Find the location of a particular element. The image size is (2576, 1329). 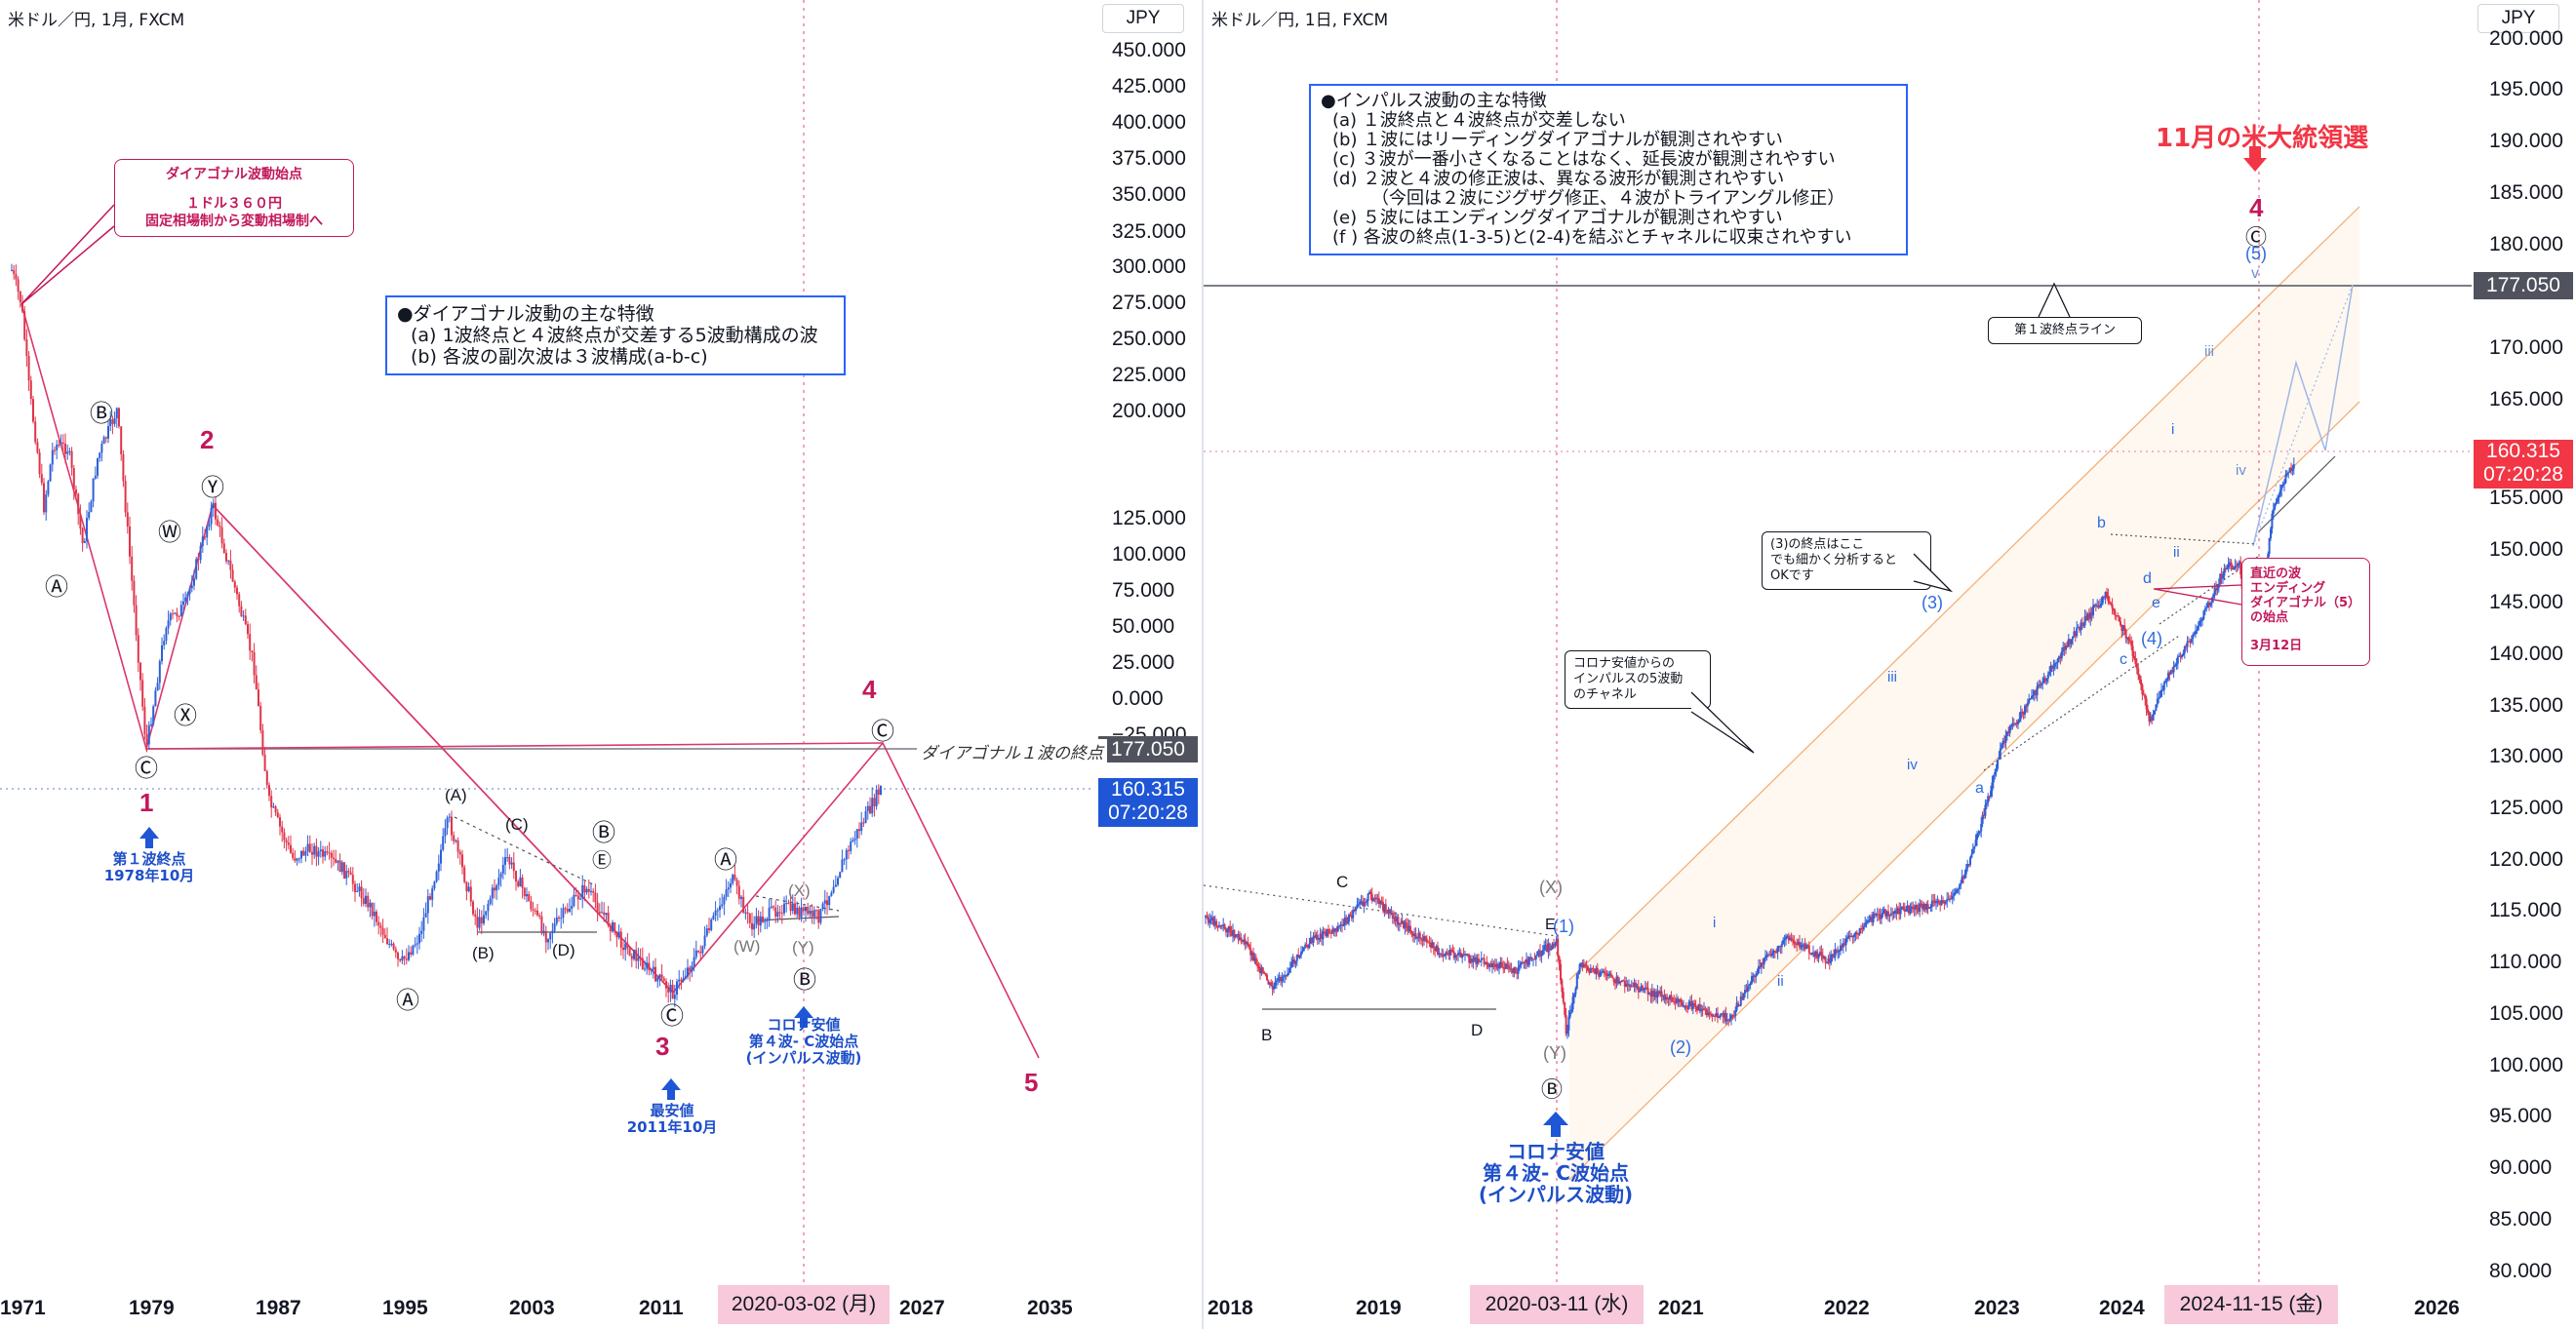

channel-note: コロナ安値からの インパルスの5波動 のチャネル is located at coordinates (1638, 679).